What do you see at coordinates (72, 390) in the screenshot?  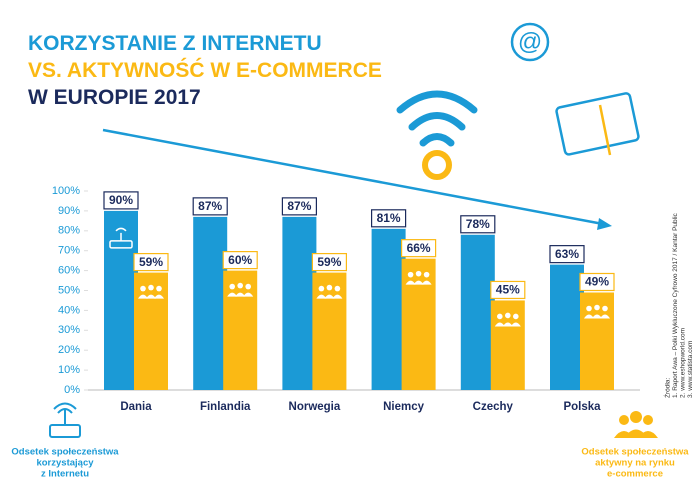 I see `y-tick-label: 0%` at bounding box center [72, 390].